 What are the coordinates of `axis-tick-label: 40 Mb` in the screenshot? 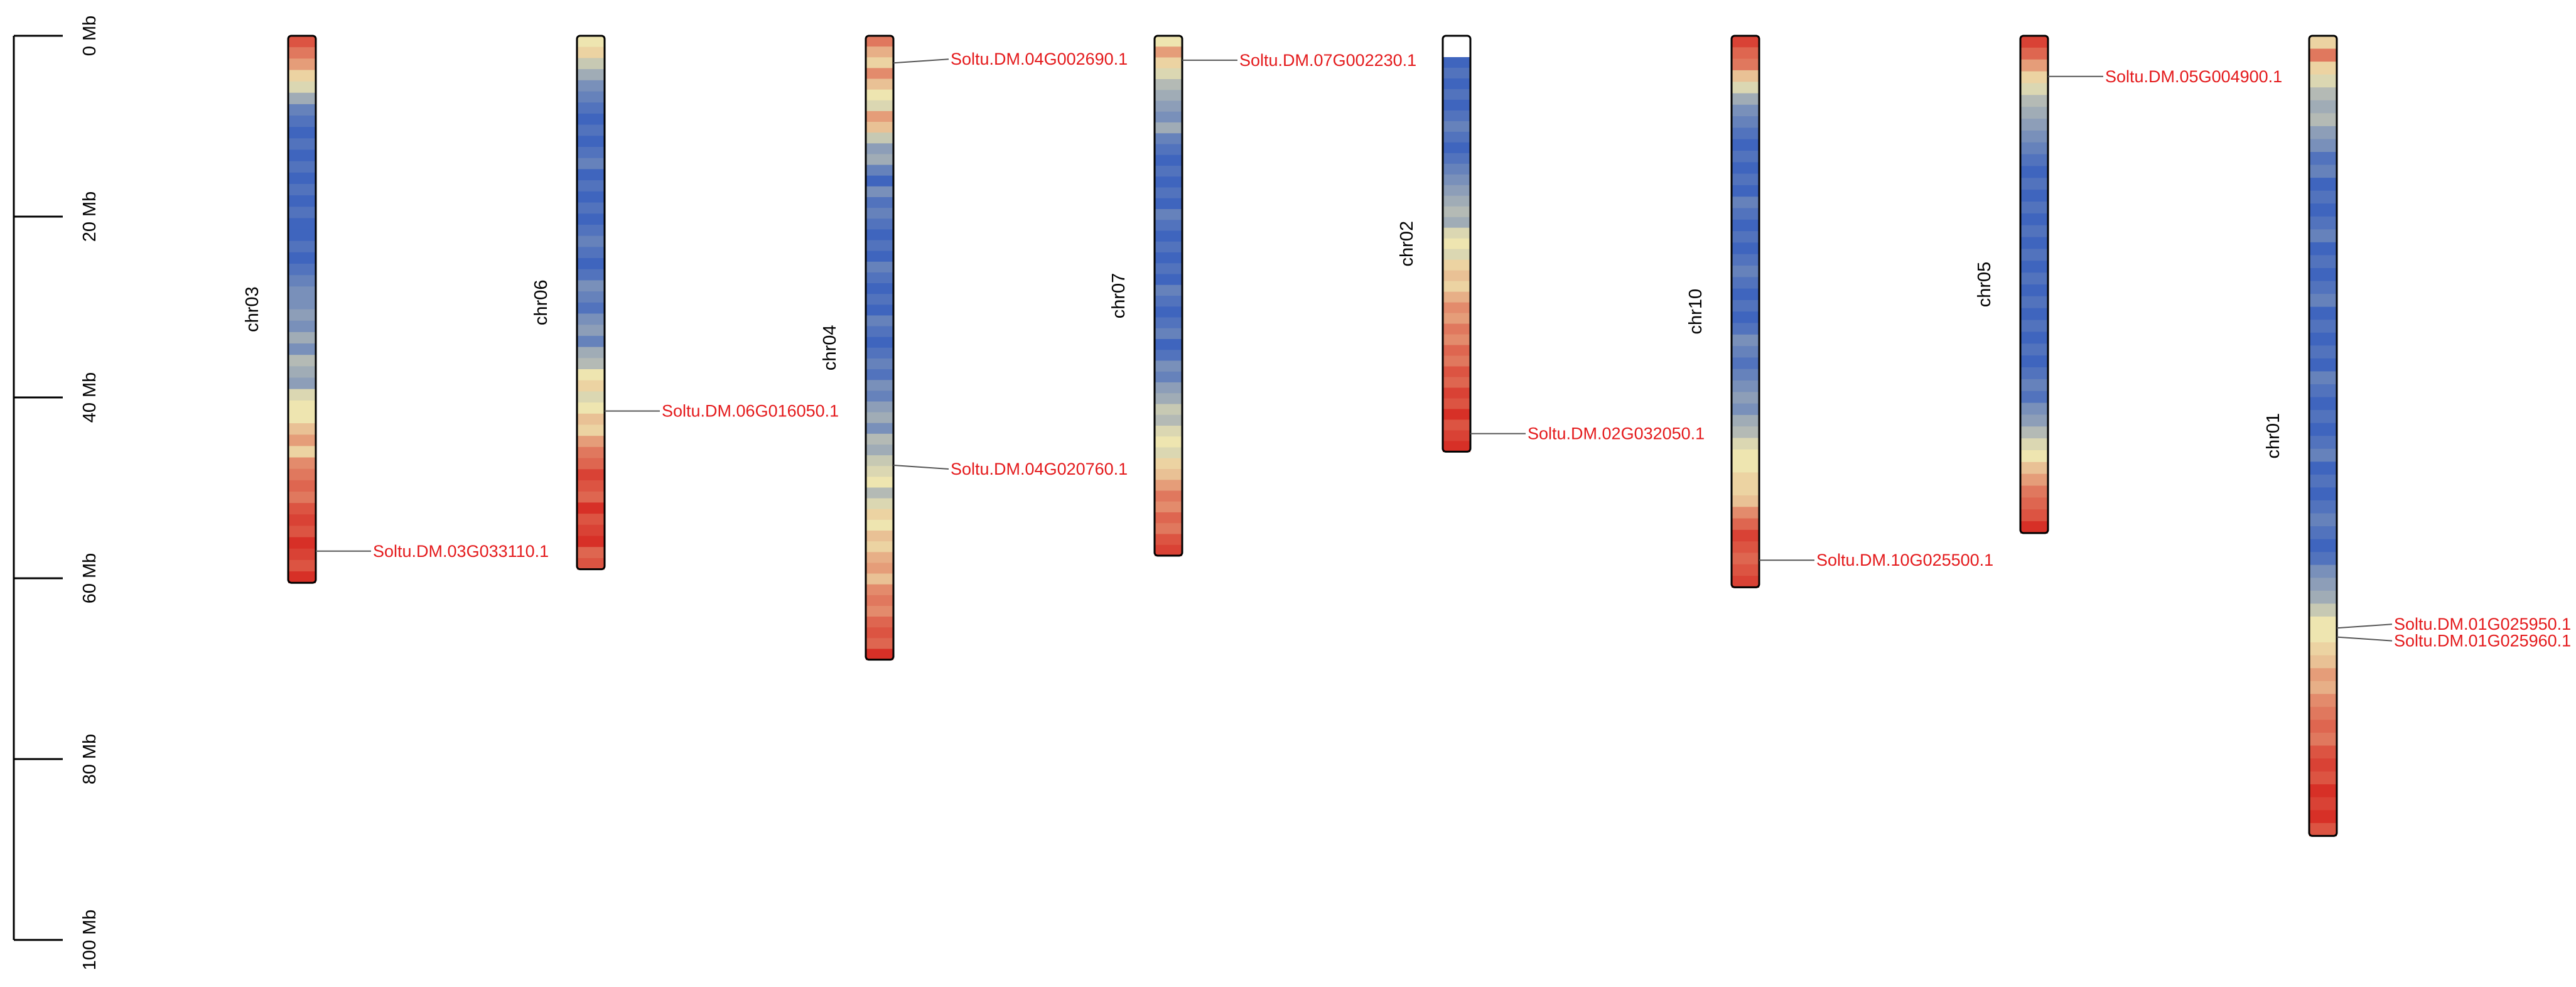 It's located at (90, 397).